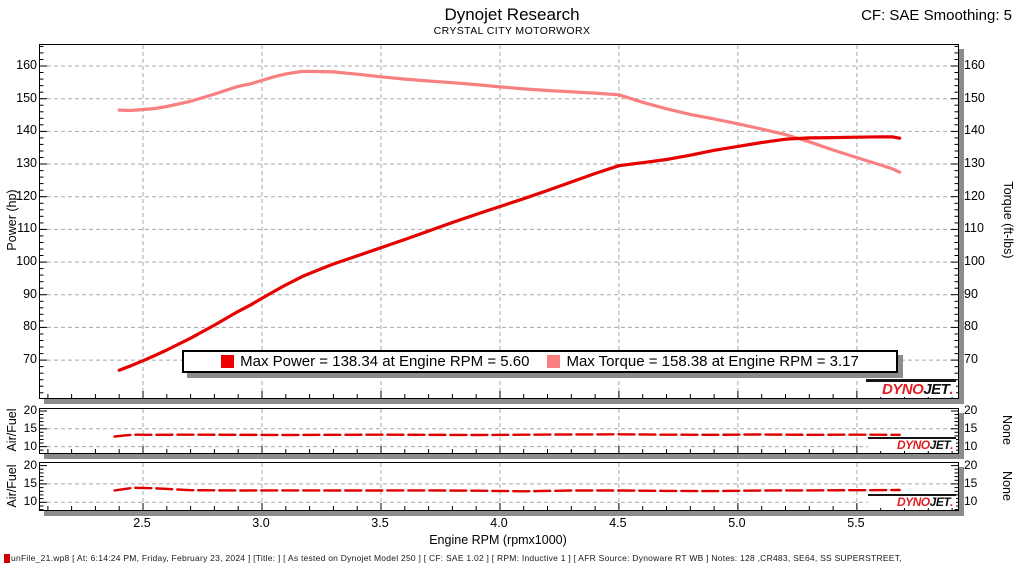 This screenshot has height=576, width=1024. What do you see at coordinates (618, 523) in the screenshot?
I see `rpm-tick-label: 4.5` at bounding box center [618, 523].